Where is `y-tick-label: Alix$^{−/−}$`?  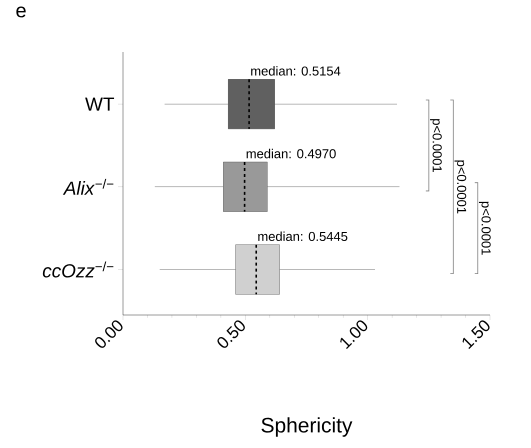 y-tick-label: Alix$^{−/−}$ is located at coordinates (88, 186).